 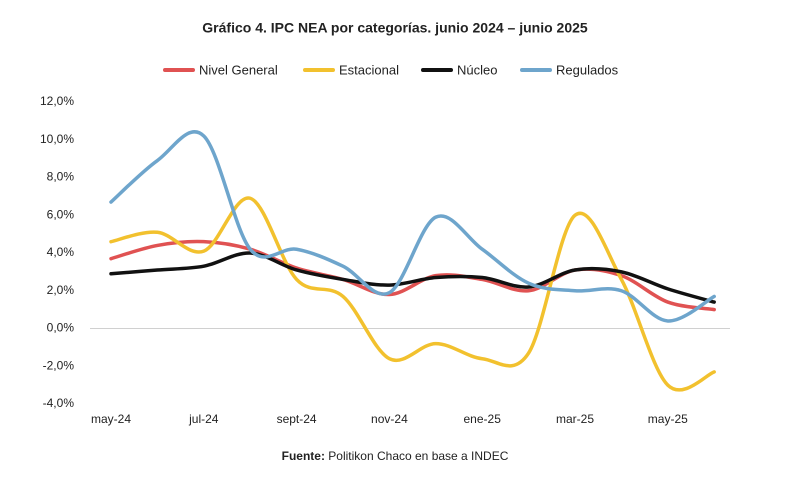 What do you see at coordinates (668, 419) in the screenshot?
I see `x-tick-label: may-25` at bounding box center [668, 419].